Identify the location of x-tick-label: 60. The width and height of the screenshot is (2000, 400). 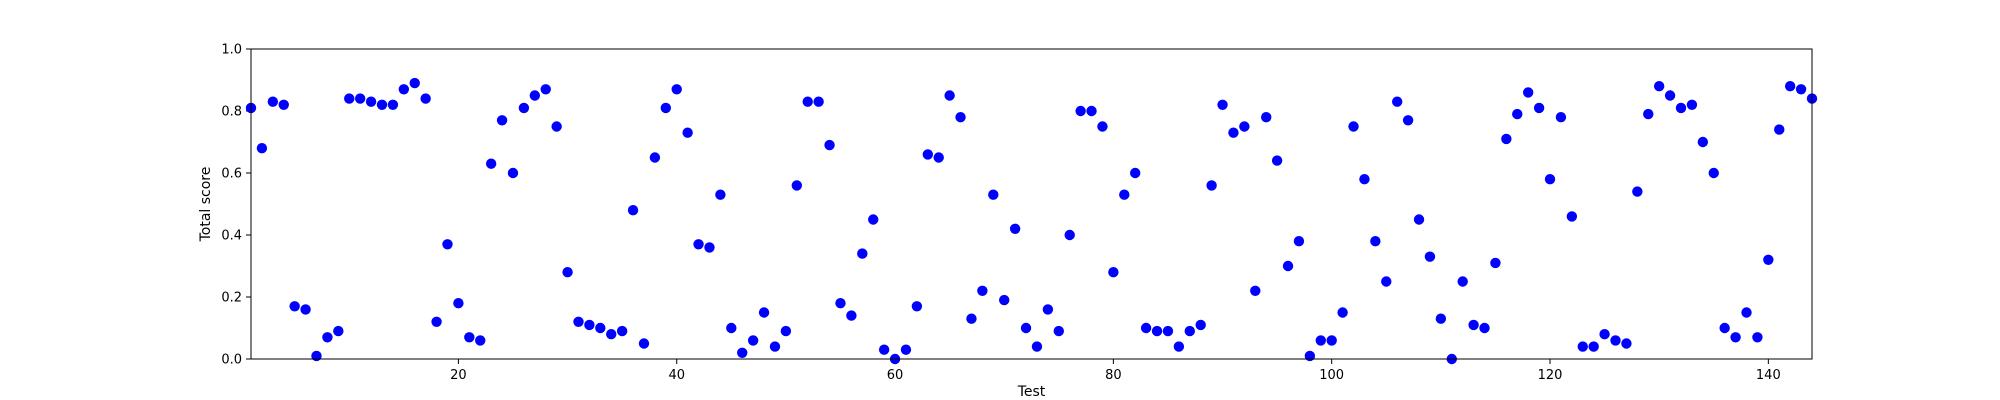
(895, 375).